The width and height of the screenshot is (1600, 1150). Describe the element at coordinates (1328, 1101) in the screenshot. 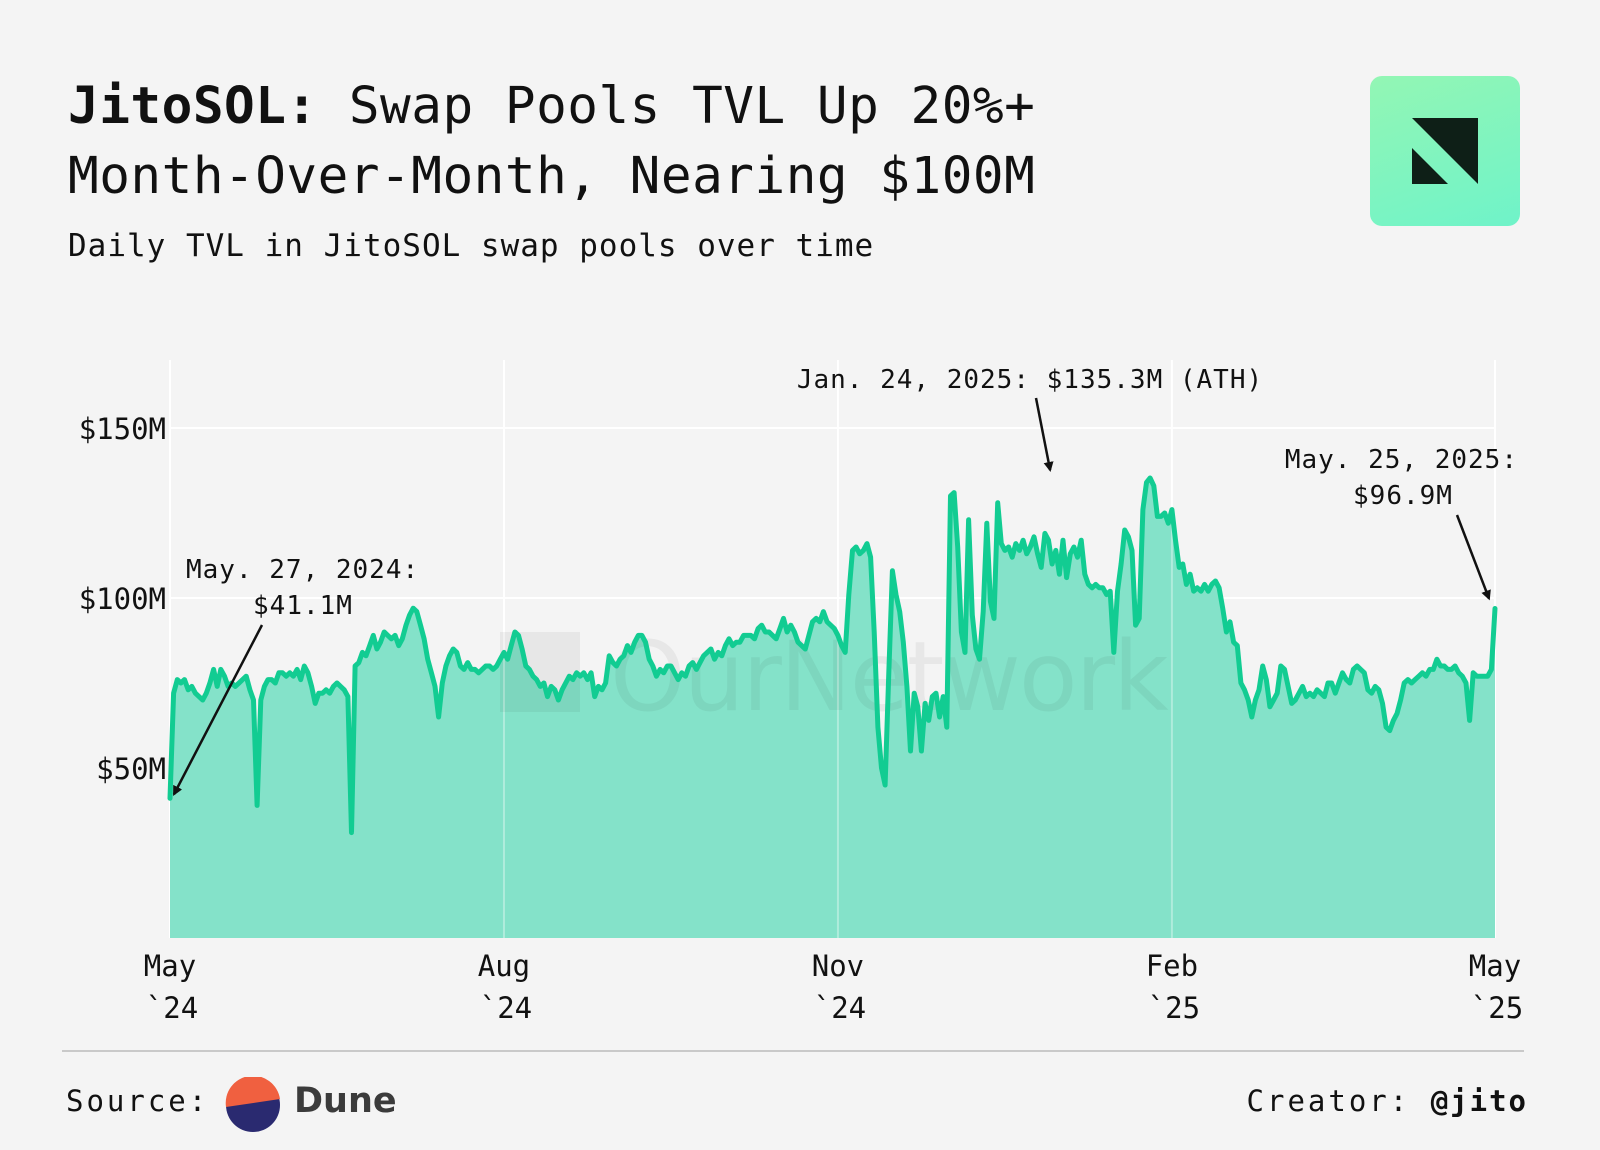

I see `footer-creator-label: Creator:` at that location.